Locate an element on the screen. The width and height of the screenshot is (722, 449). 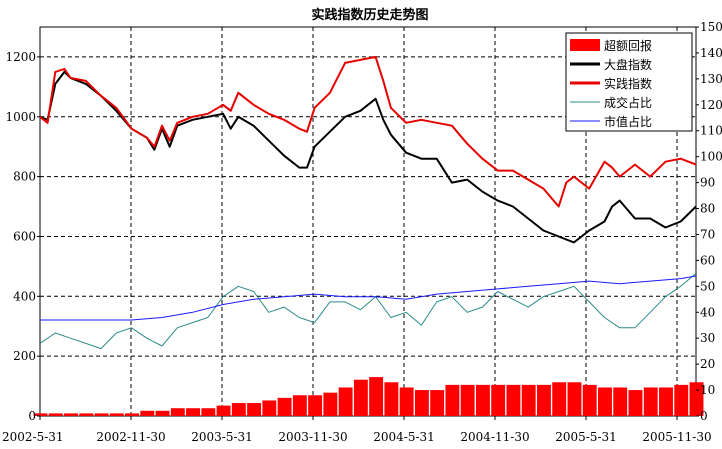
y2-tick-label: 120 is located at coordinates (711, 105).